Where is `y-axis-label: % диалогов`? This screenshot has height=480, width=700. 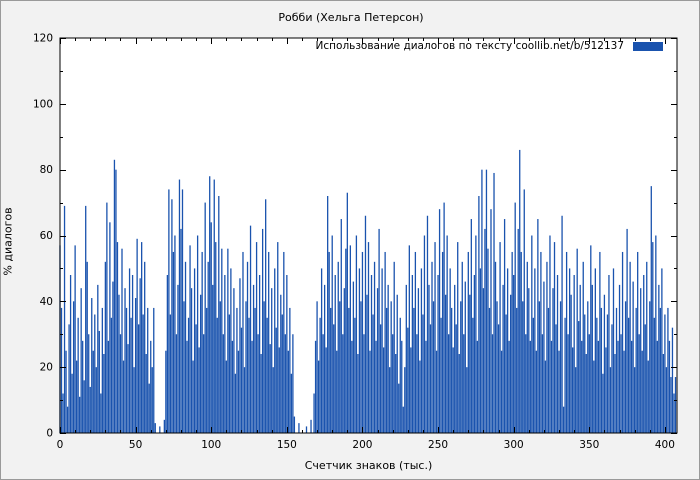 y-axis-label: % диалогов is located at coordinates (8, 241).